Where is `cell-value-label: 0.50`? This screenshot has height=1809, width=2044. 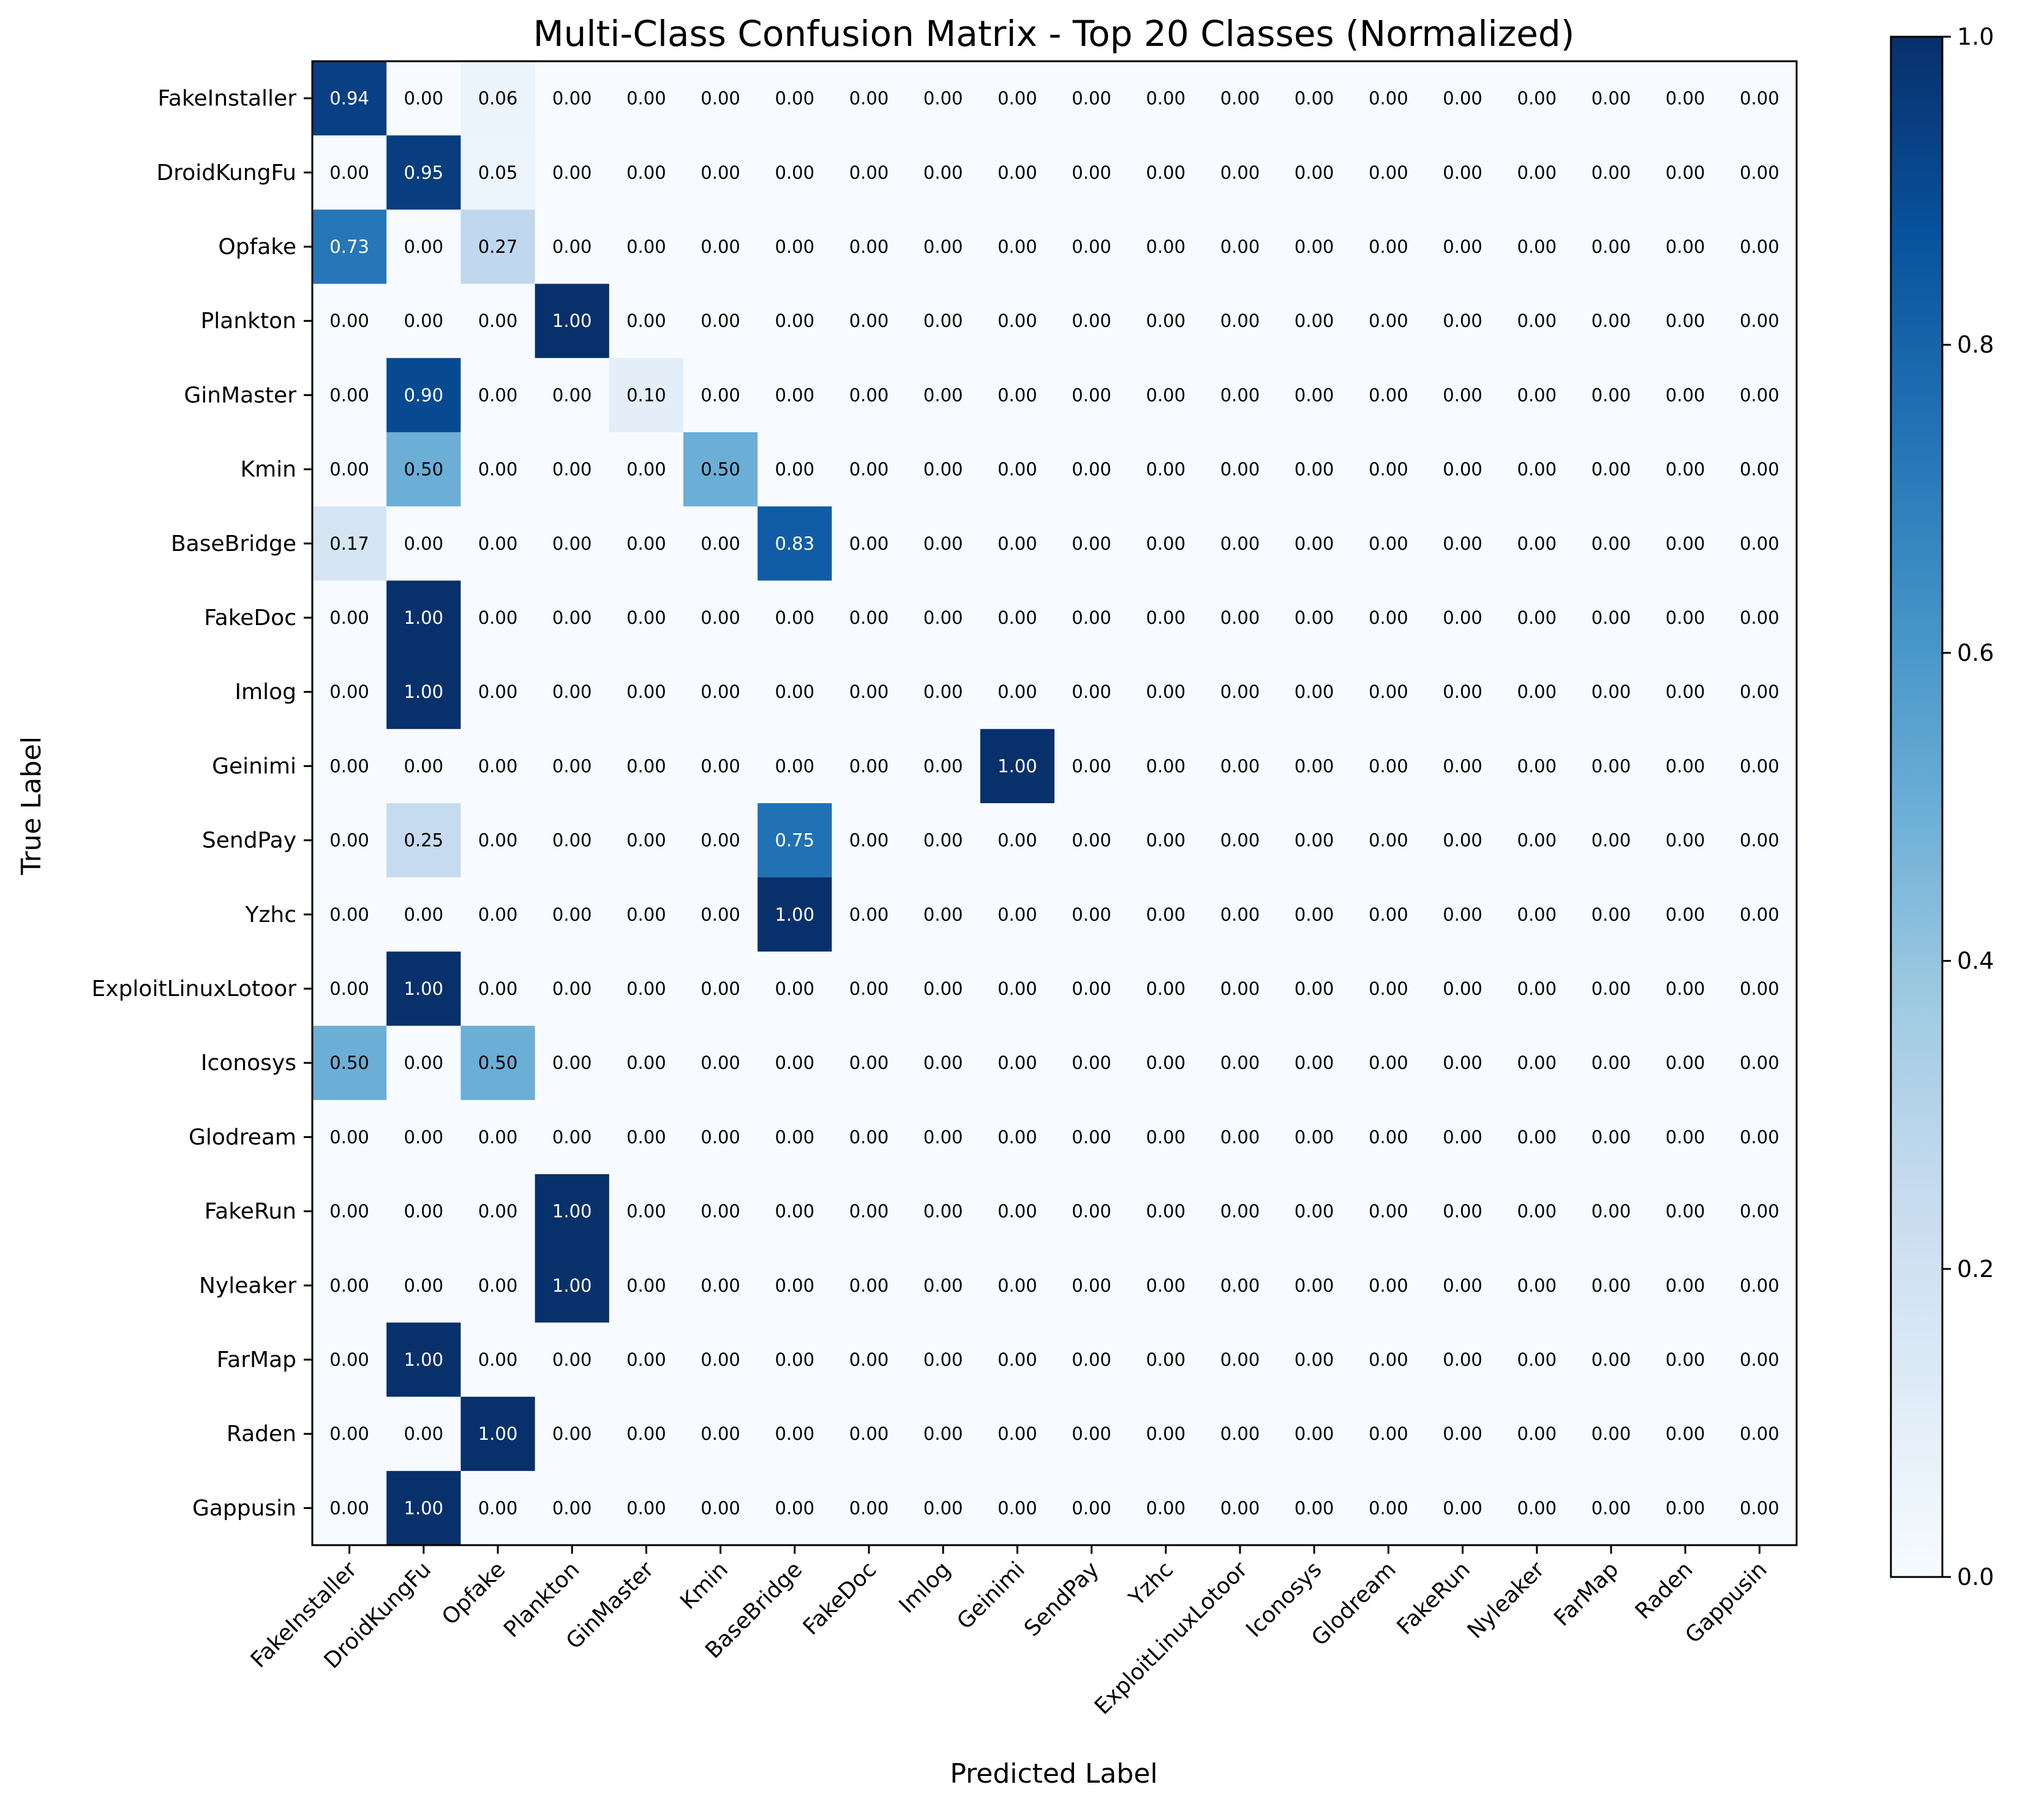
cell-value-label: 0.50 is located at coordinates (349, 1062).